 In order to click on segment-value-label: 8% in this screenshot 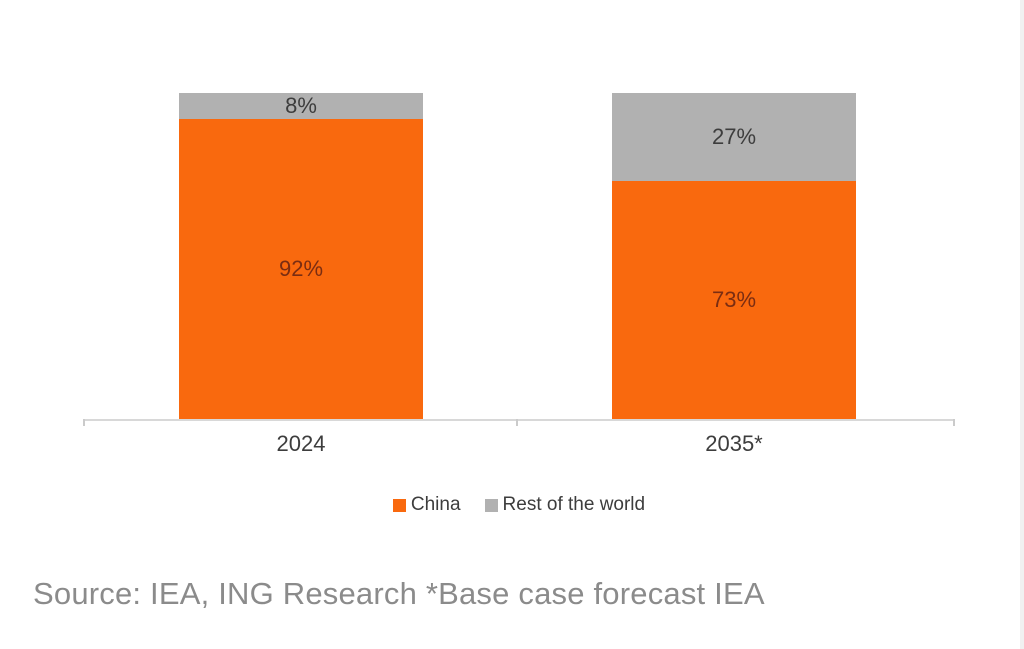, I will do `click(301, 106)`.